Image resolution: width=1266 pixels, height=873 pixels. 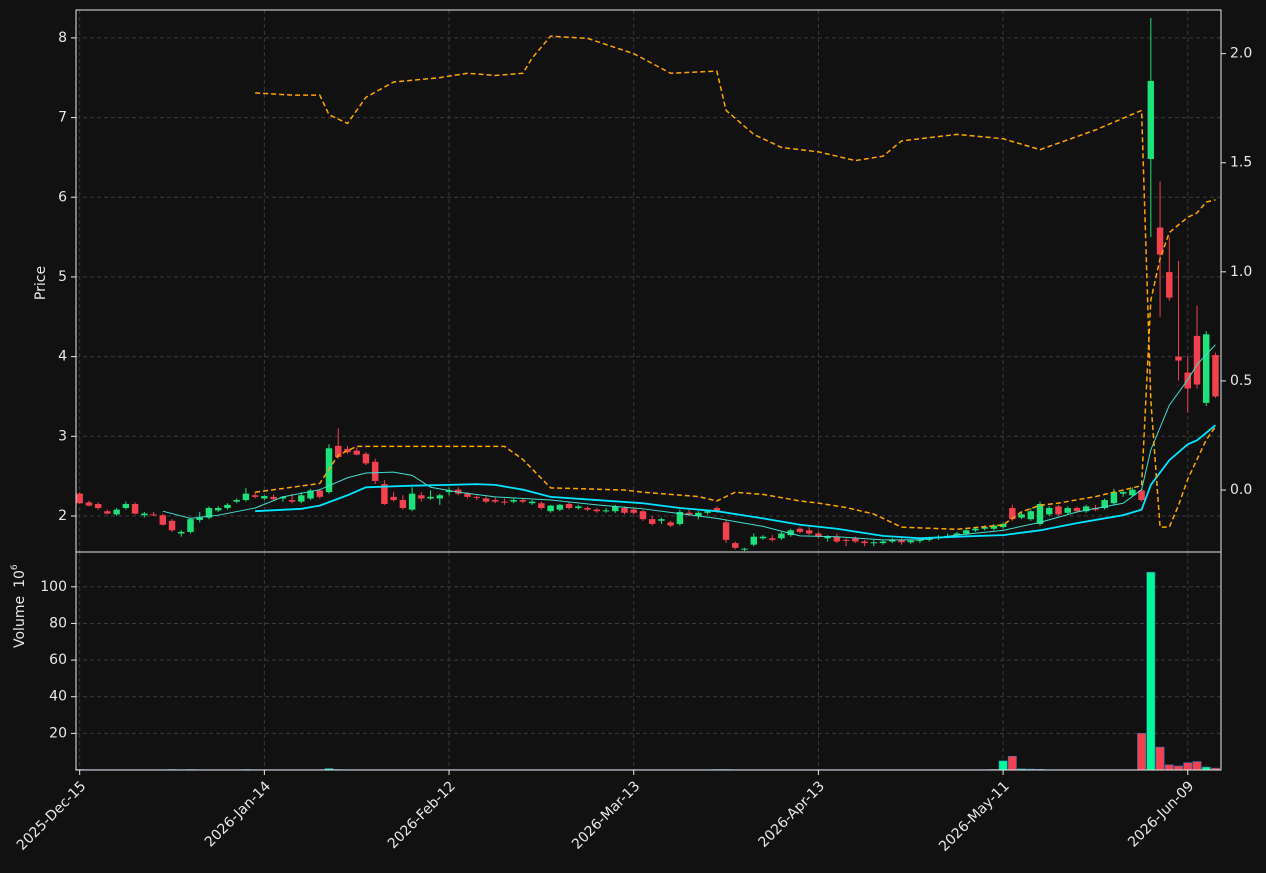 I want to click on volume-scale-base: 10, so click(x=20, y=579).